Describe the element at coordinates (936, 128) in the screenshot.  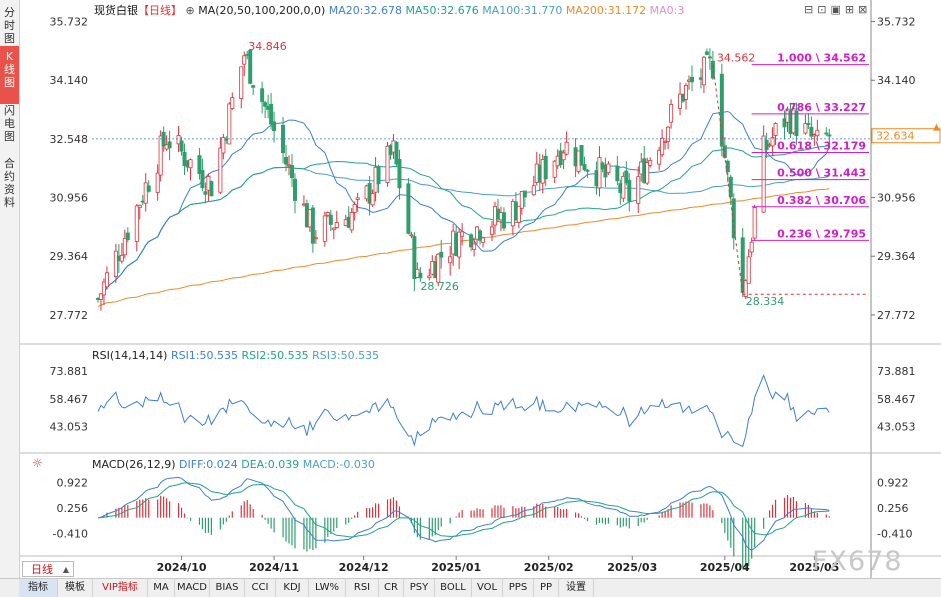
I see `current-price-marker-icon: ▲` at that location.